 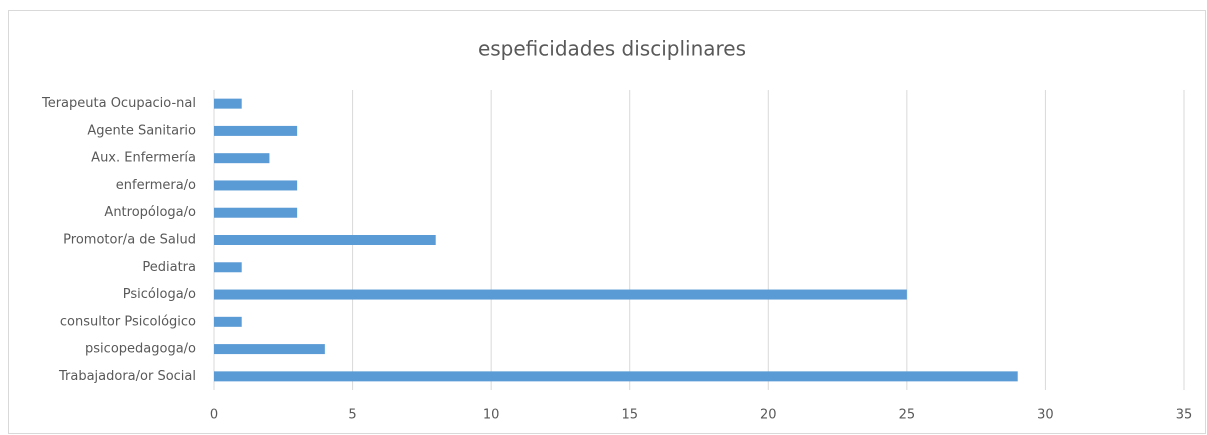 I want to click on y-tick-label: Terapeuta Ocupacio-nal, so click(x=118, y=103).